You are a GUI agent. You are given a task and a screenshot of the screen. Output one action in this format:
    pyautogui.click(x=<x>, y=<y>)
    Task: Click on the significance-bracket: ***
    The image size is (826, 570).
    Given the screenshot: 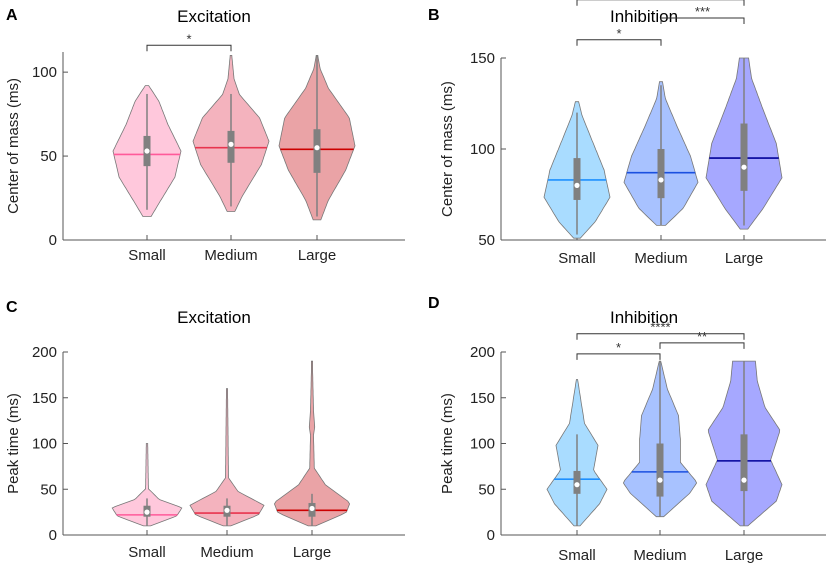 What is the action you would take?
    pyautogui.click(x=702, y=14)
    